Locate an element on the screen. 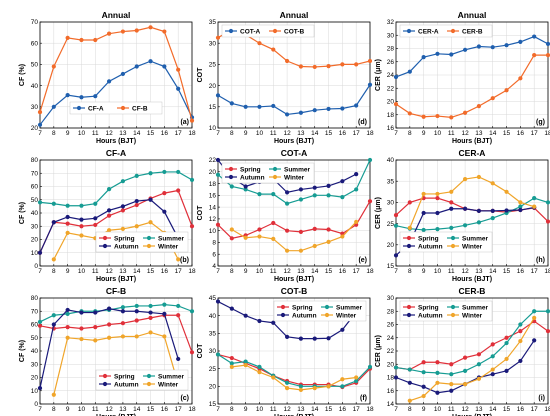 Image resolution: width=550 pixels, height=416 pixels. legend: Spring Summer Autumn Winter is located at coordinates (446, 242).